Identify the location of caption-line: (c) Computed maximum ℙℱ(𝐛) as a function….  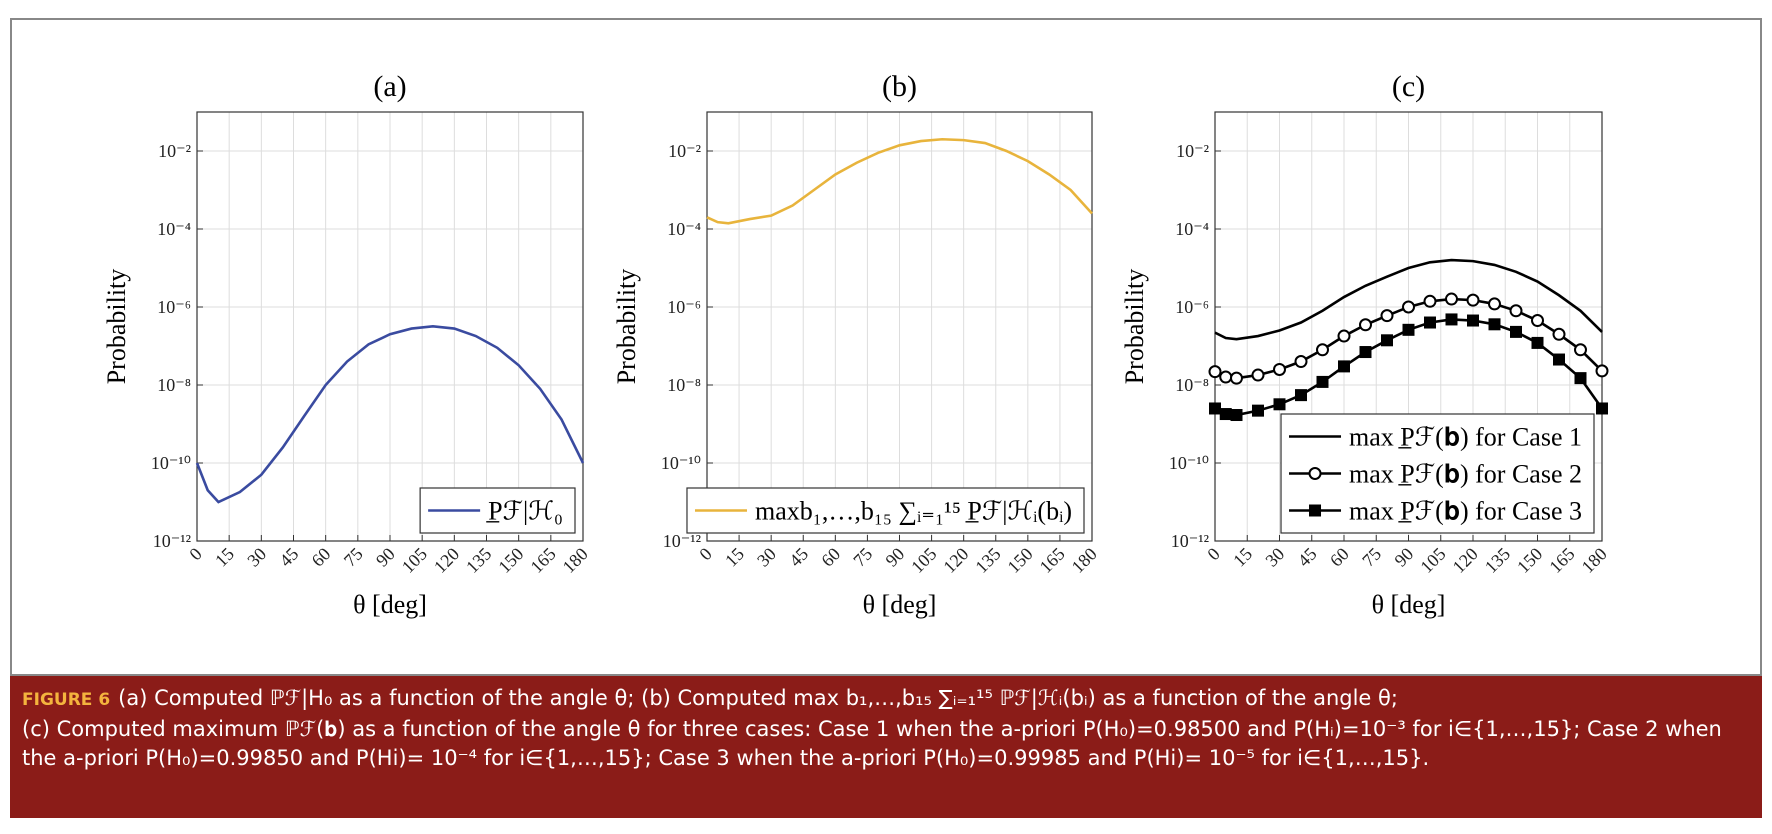
(872, 743).